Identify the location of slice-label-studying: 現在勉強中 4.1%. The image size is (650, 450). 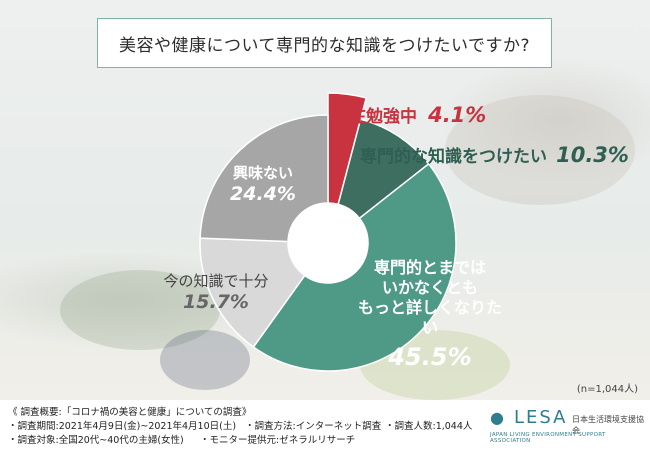
(409, 115).